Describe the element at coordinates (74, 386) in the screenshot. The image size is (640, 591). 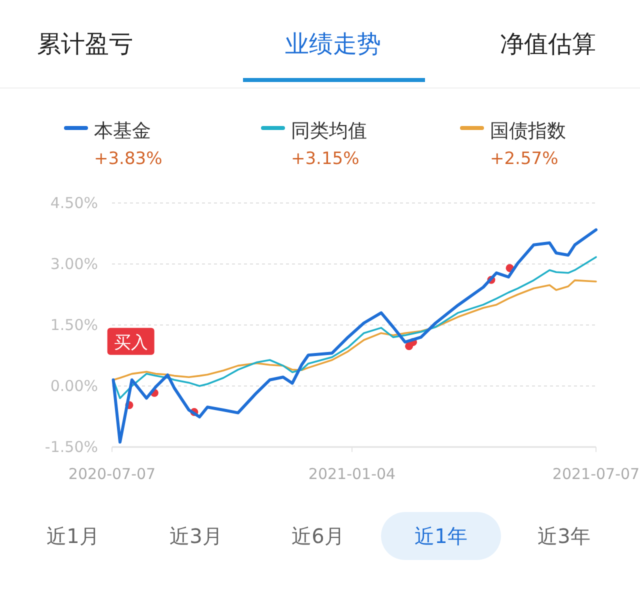
I see `y-tick-label: 0.00%` at that location.